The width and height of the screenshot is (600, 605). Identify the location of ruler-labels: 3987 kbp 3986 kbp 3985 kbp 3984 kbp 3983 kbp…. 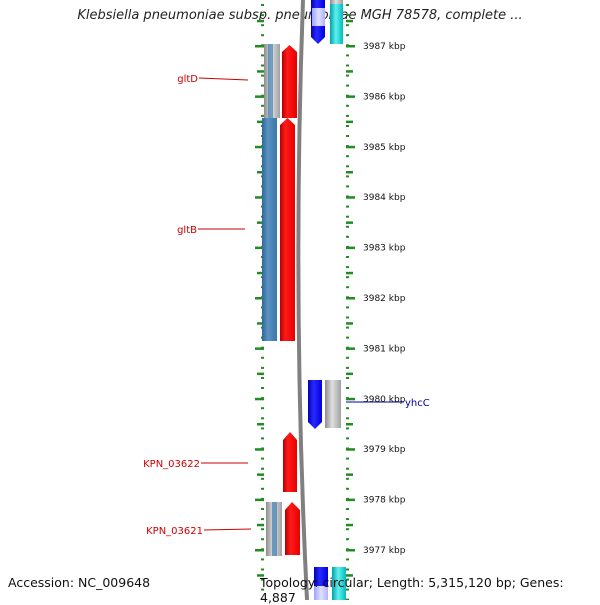
(384, 299).